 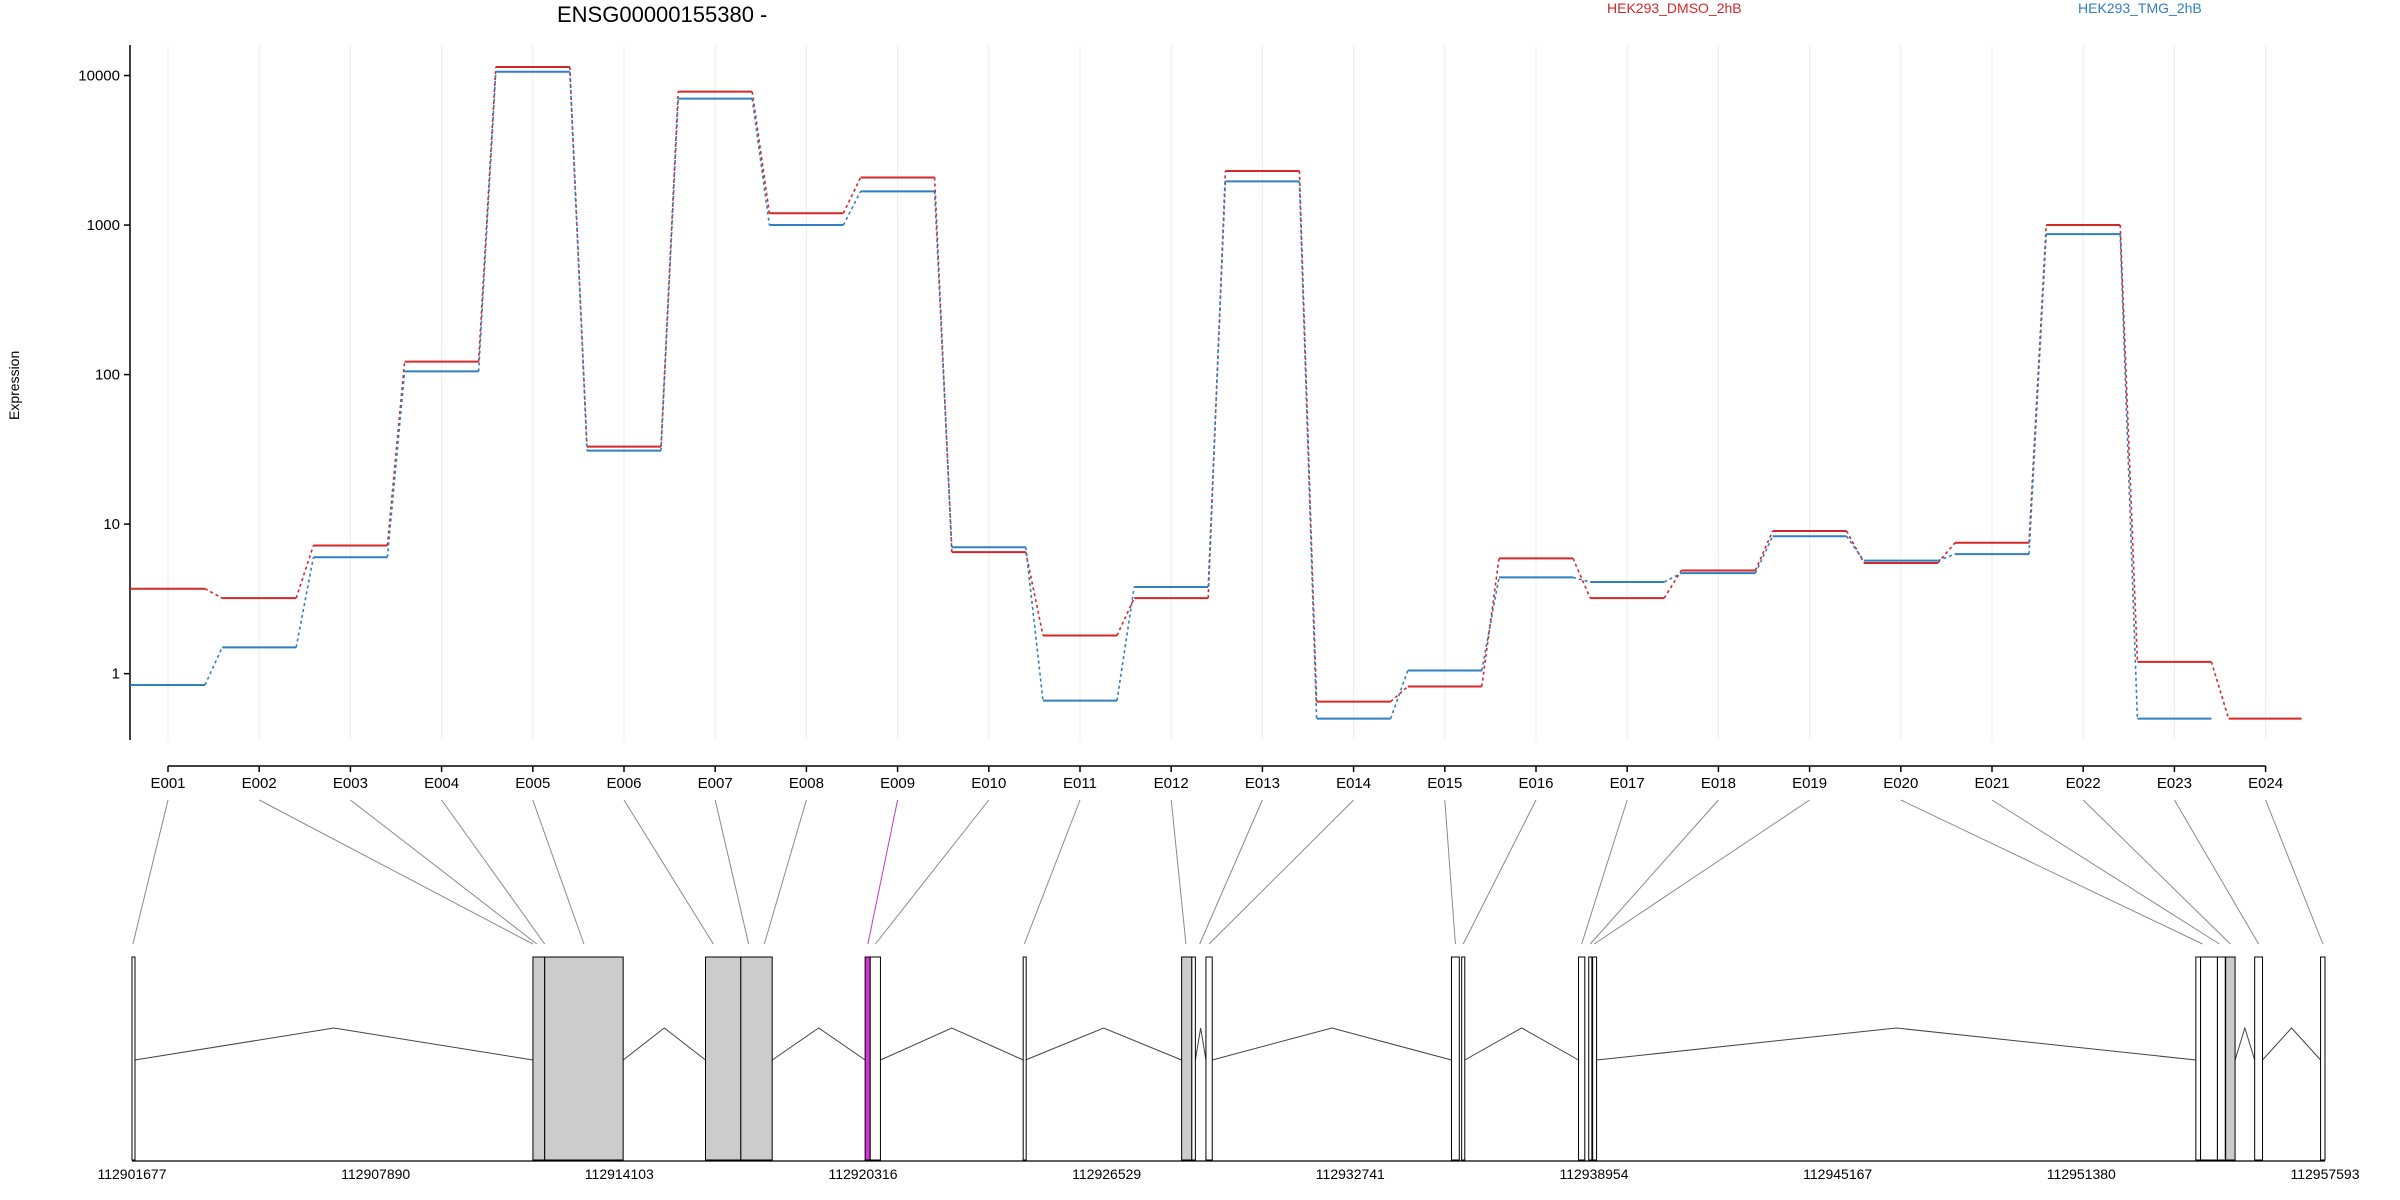 What do you see at coordinates (1535, 783) in the screenshot?
I see `x-tick-label: E016` at bounding box center [1535, 783].